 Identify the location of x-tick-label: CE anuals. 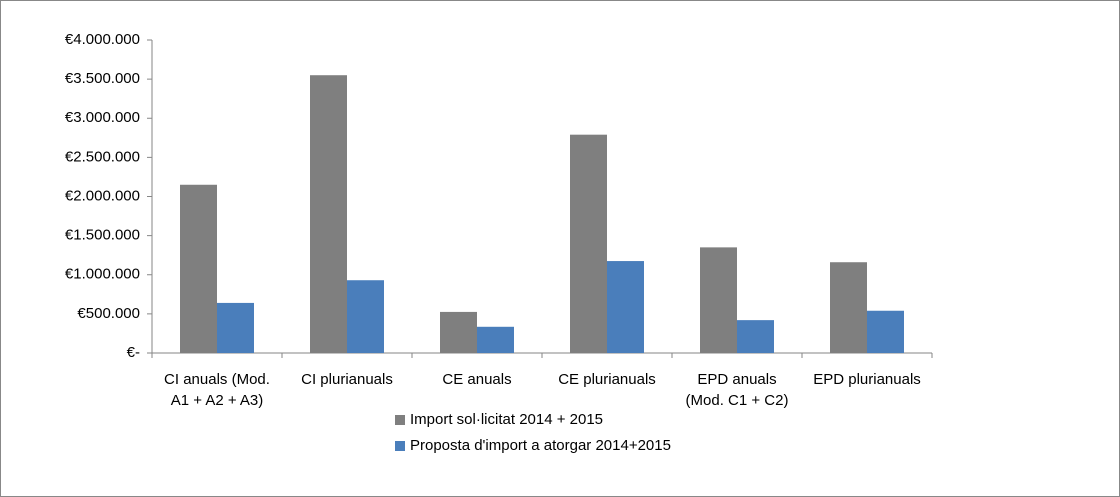
(477, 379).